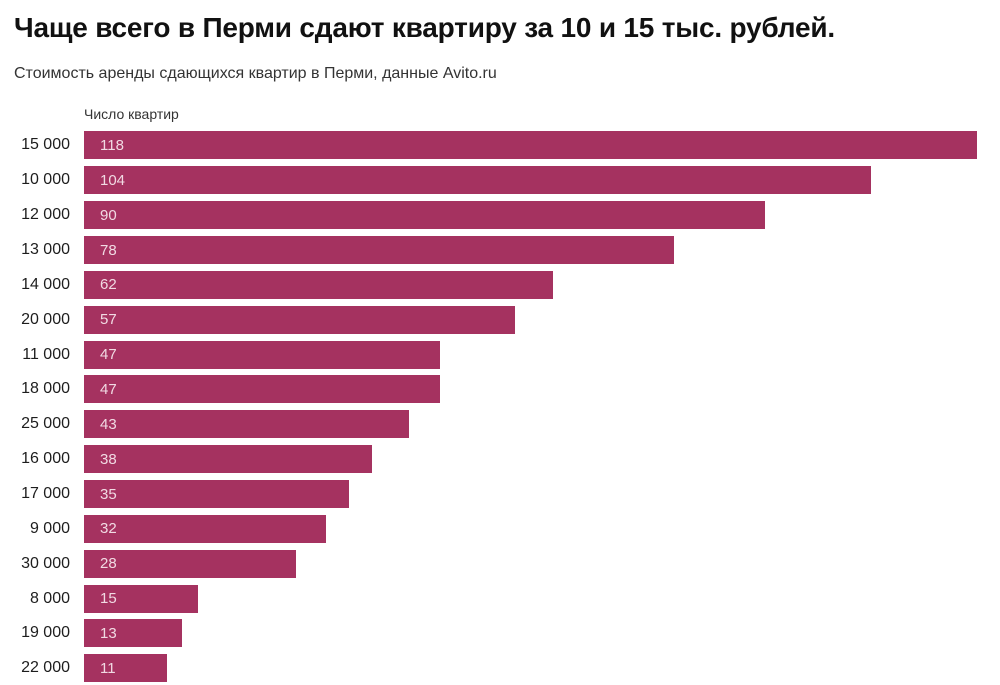  Describe the element at coordinates (228, 459) in the screenshot. I see `bar: 38` at that location.